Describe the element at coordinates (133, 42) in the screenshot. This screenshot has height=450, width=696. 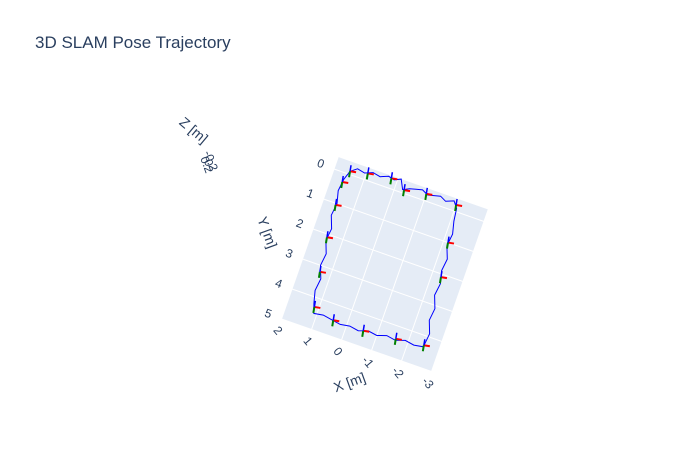
I see `chart-title: 3D SLAM Pose Trajectory` at that location.